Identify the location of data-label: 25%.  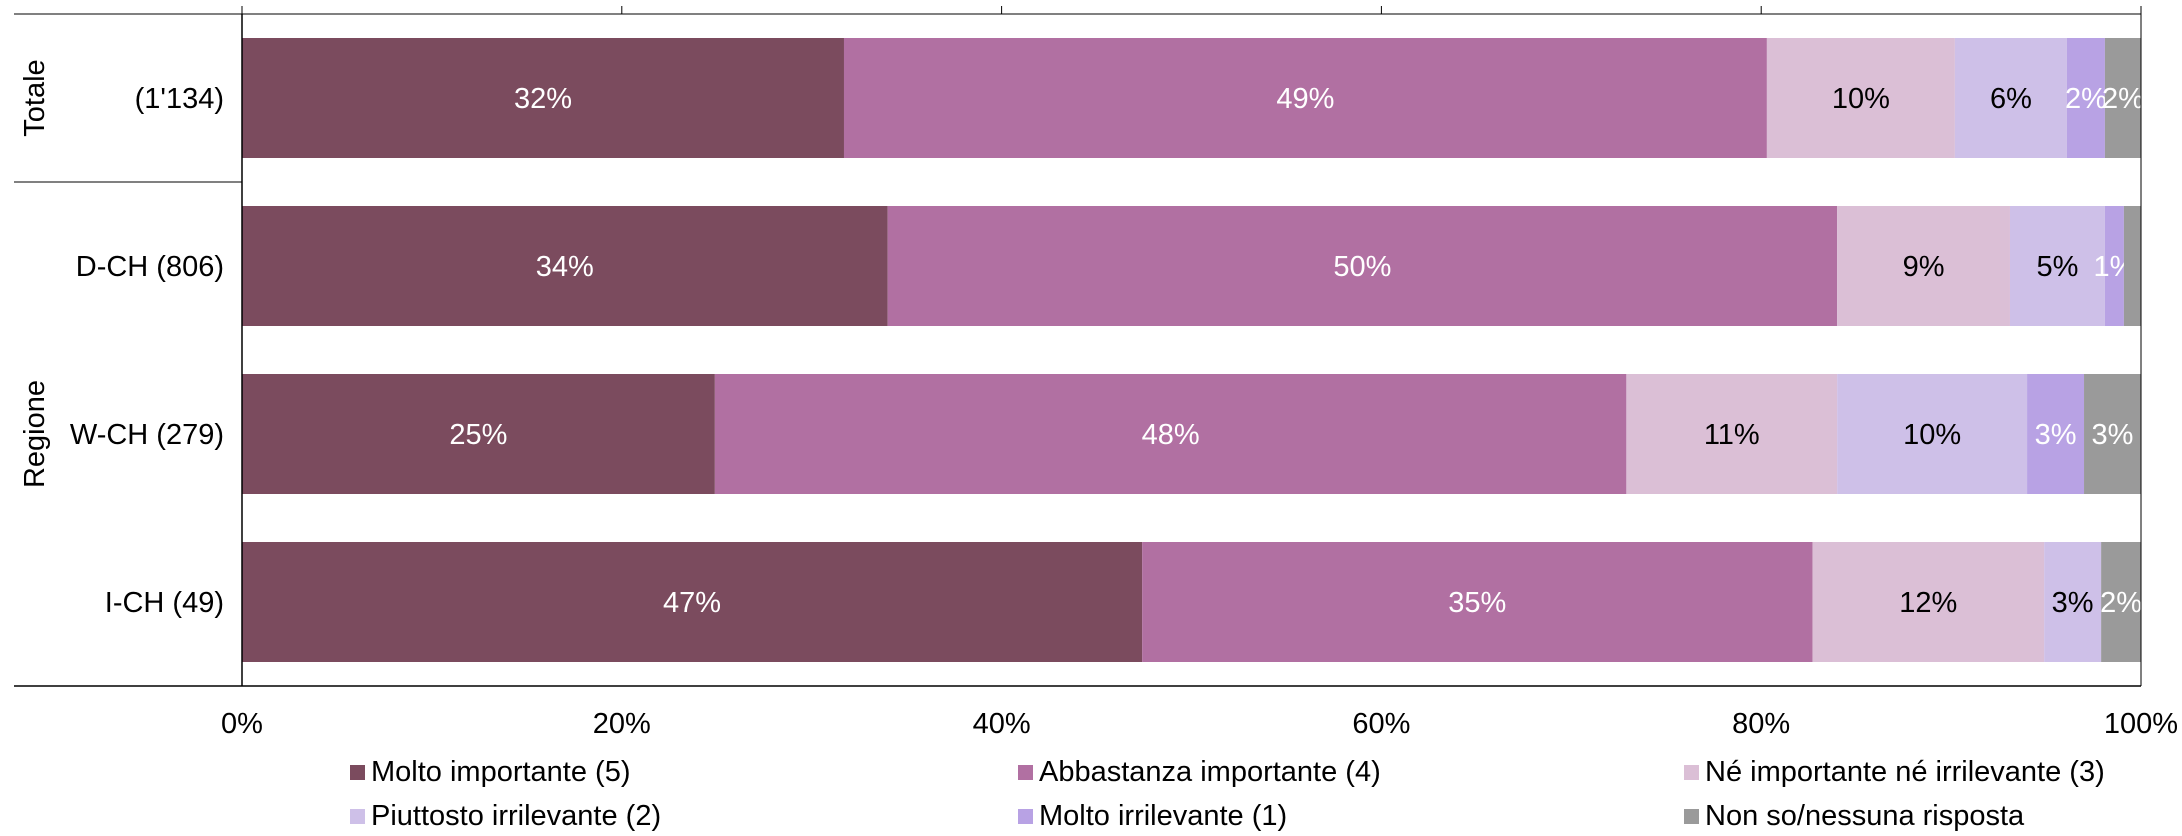
(478, 435).